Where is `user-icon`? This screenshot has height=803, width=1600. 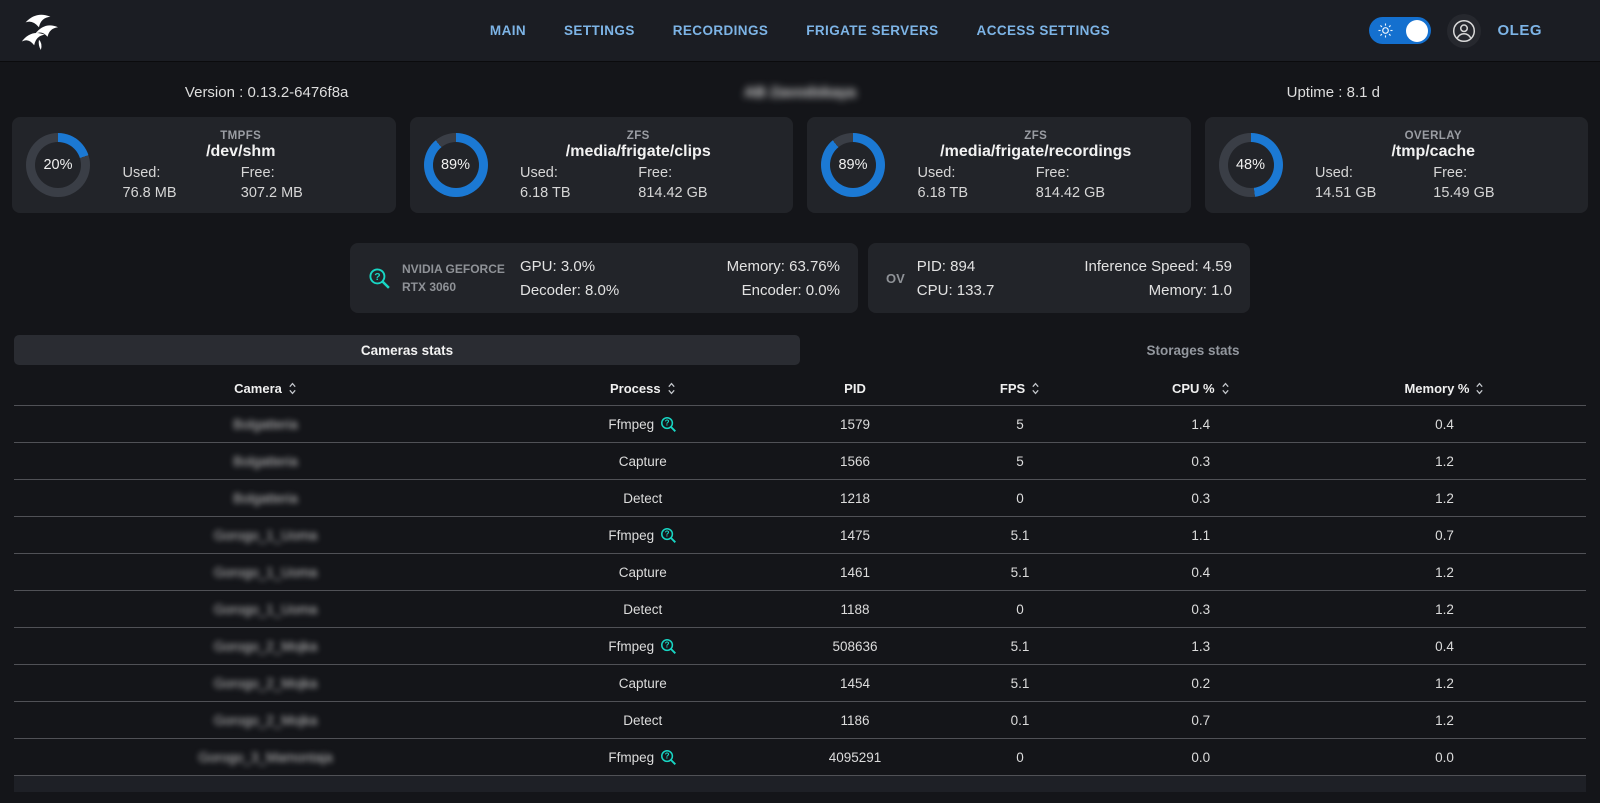 user-icon is located at coordinates (1464, 30).